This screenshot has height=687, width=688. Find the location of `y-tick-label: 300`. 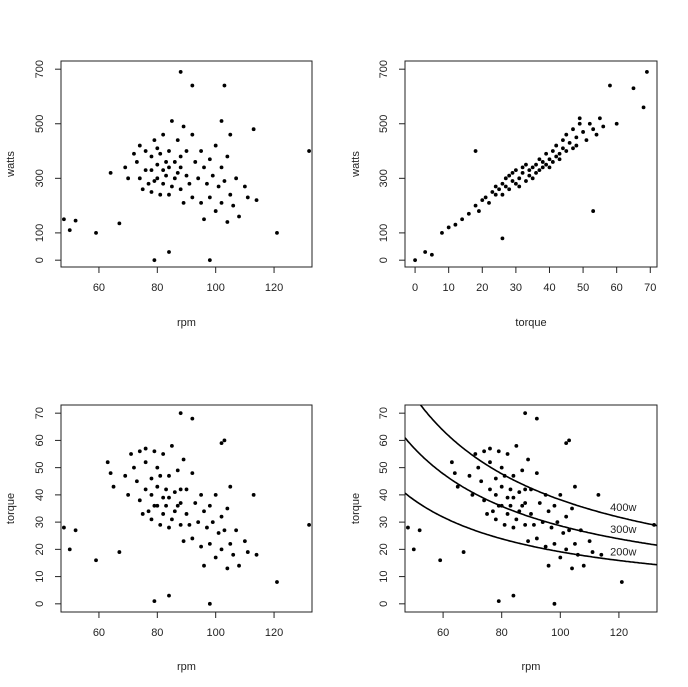

y-tick-label: 300 is located at coordinates (384, 178).